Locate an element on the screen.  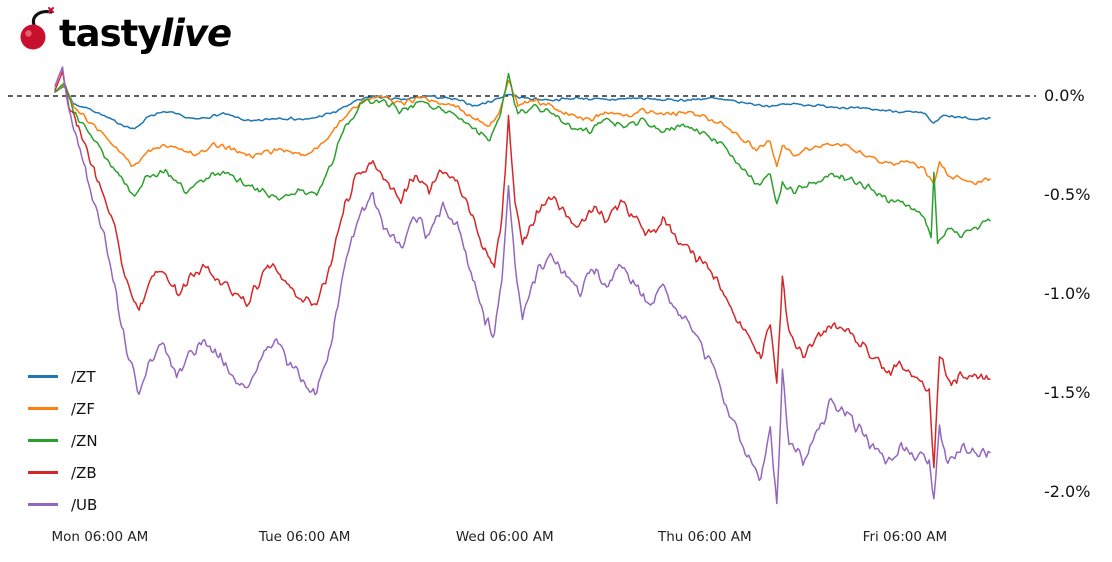
x-axis-tick: Fri 06:00 AM is located at coordinates (905, 537).